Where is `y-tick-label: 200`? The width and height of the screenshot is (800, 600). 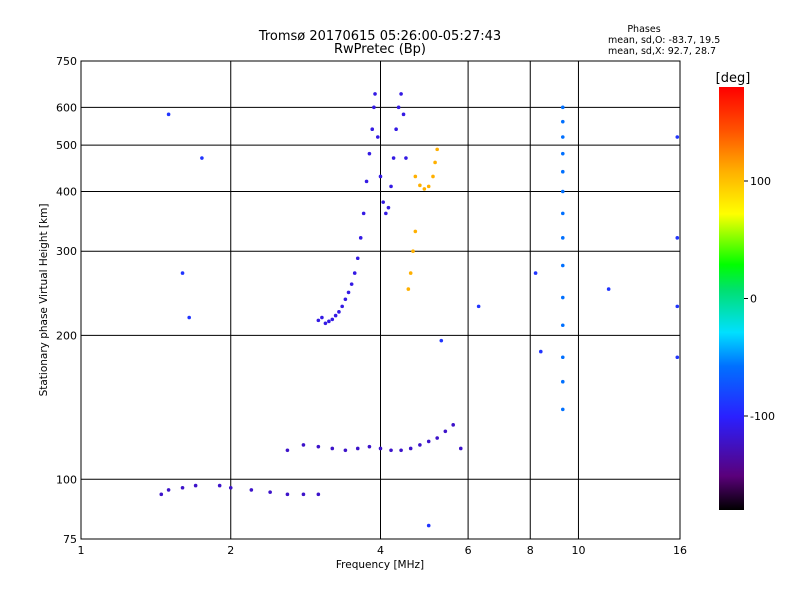 y-tick-label: 200 is located at coordinates (66, 335).